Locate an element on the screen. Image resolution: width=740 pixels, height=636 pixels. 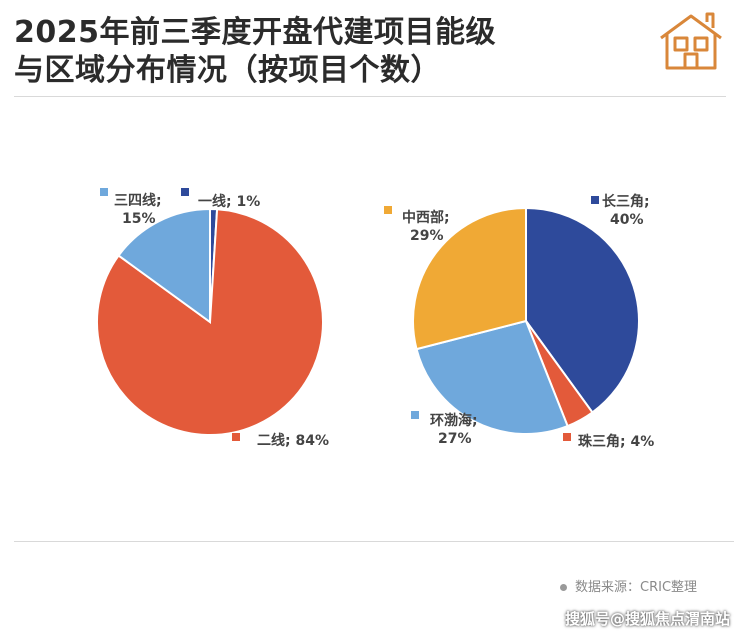
source-note: 数据来源：CRIC整理 is located at coordinates (628, 585).